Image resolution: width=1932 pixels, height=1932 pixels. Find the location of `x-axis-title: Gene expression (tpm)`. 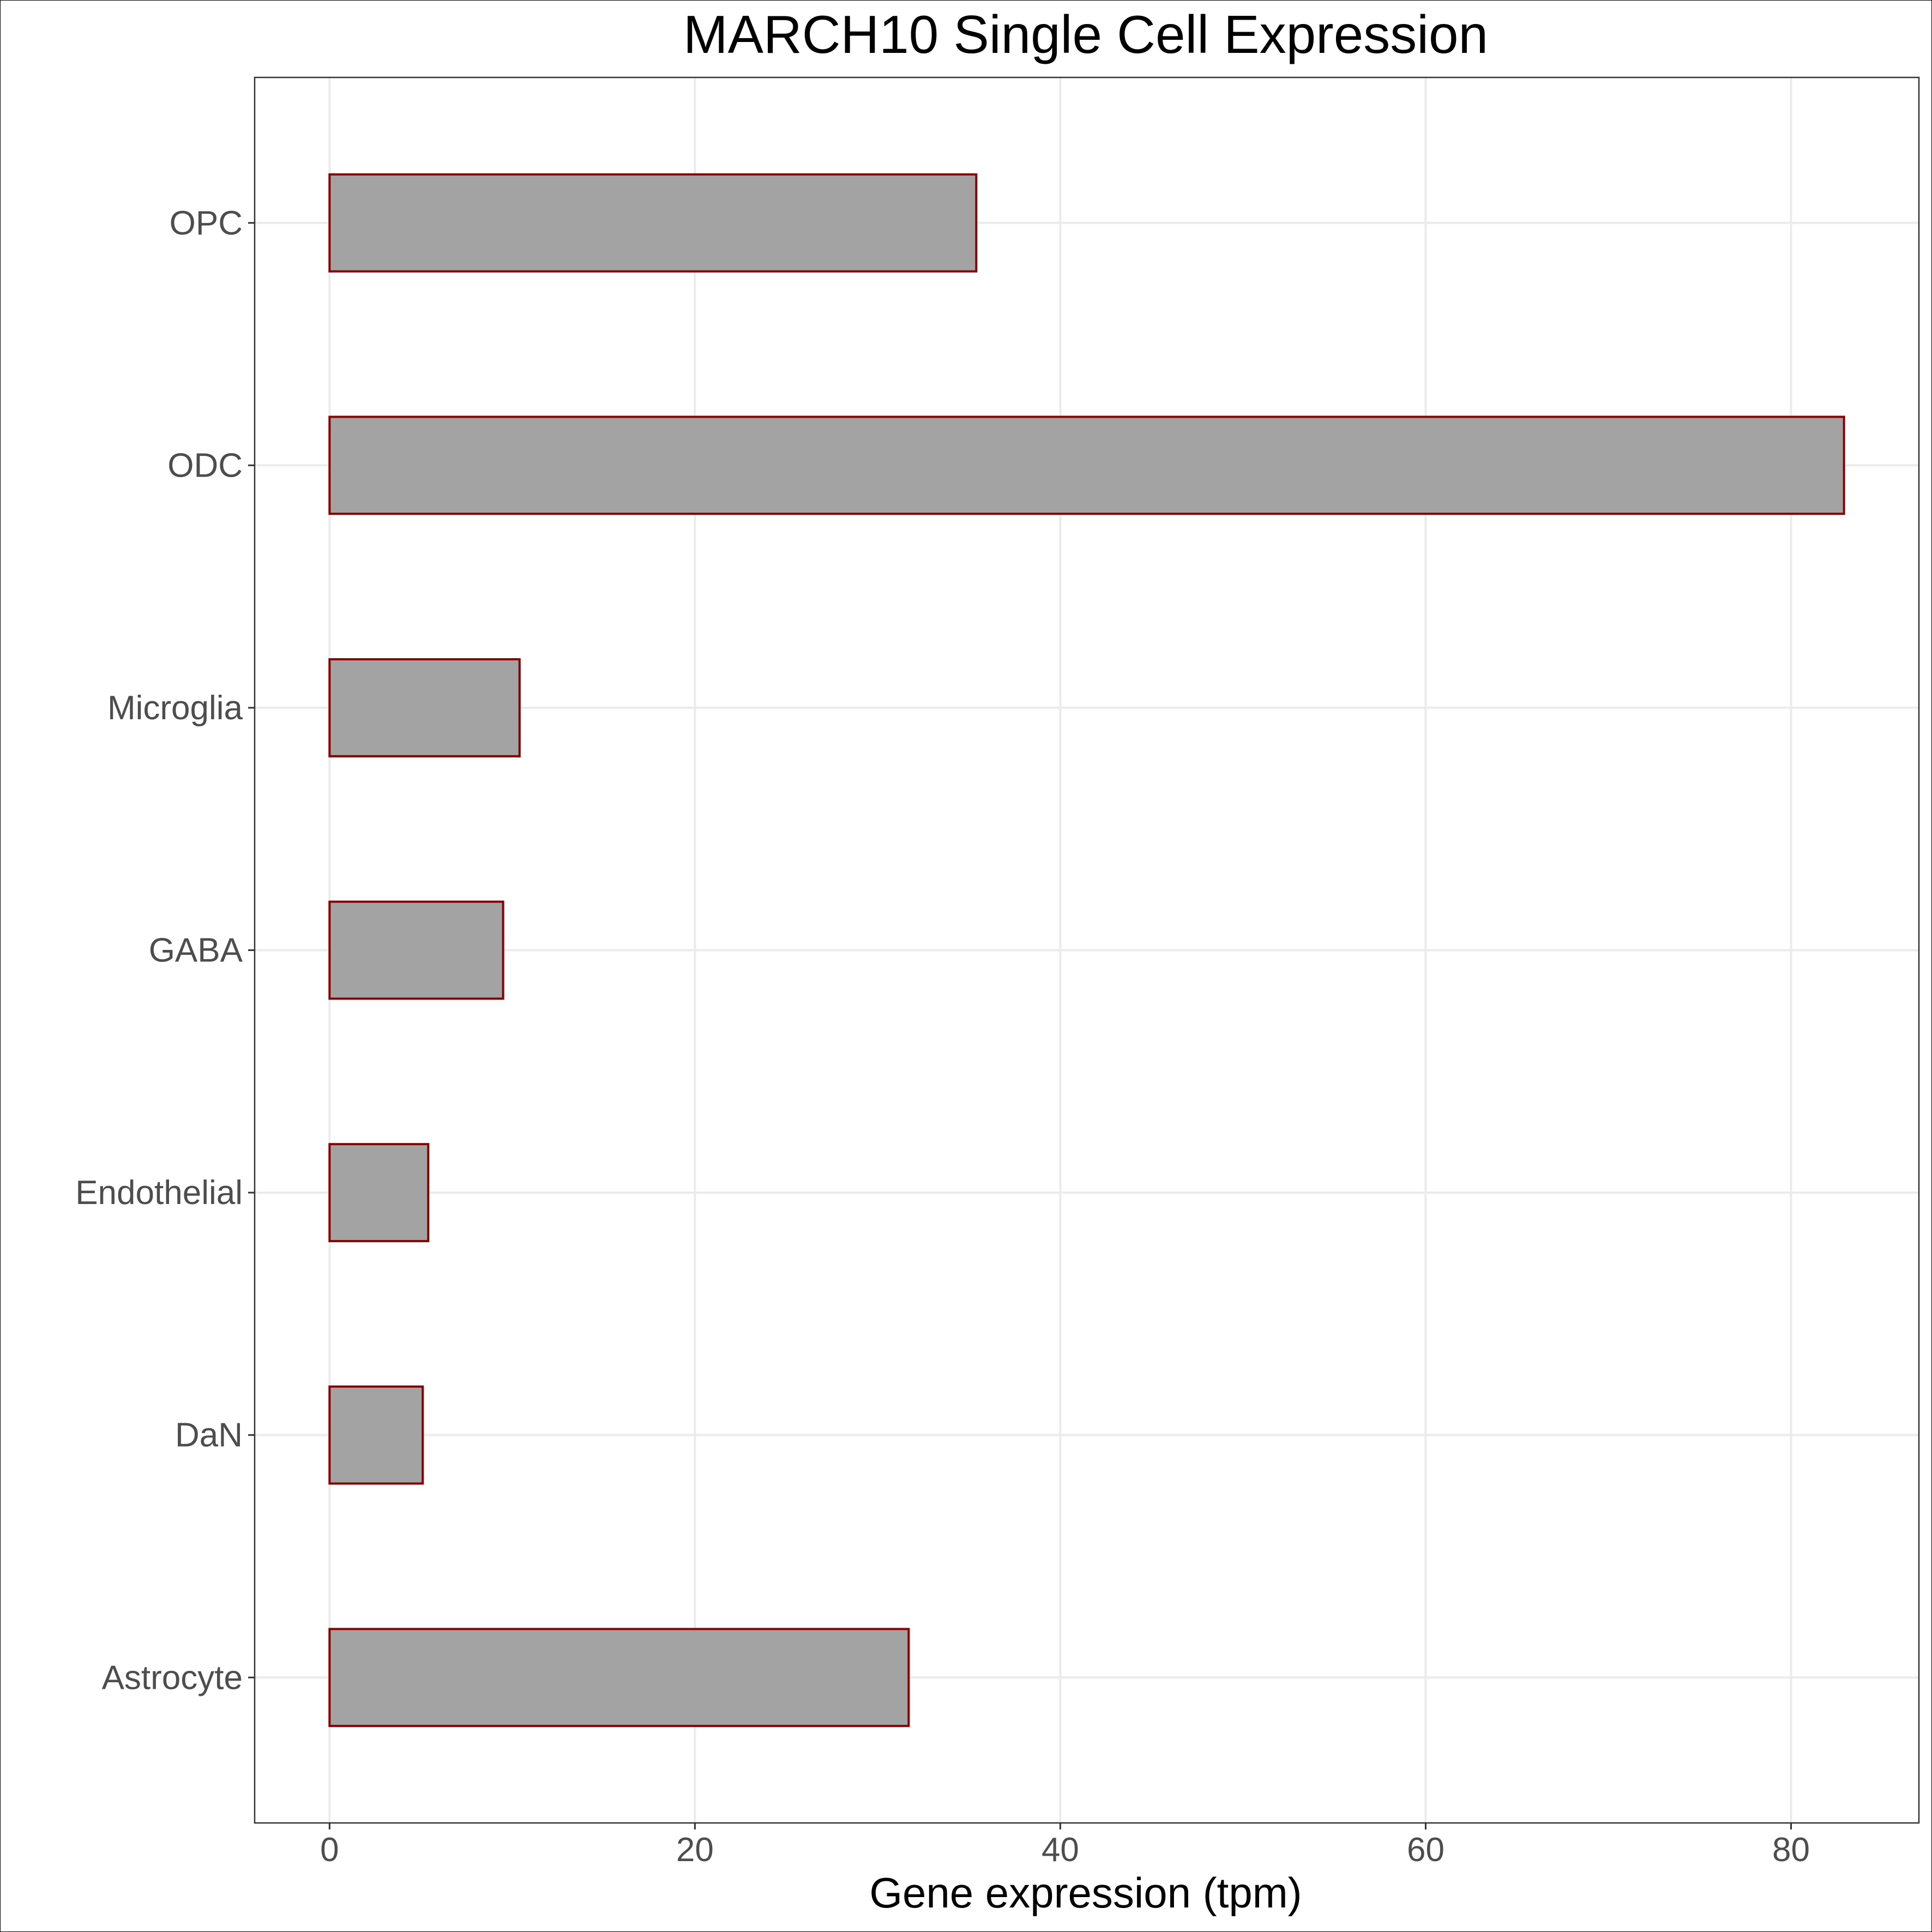

x-axis-title: Gene expression (tpm) is located at coordinates (1085, 1893).